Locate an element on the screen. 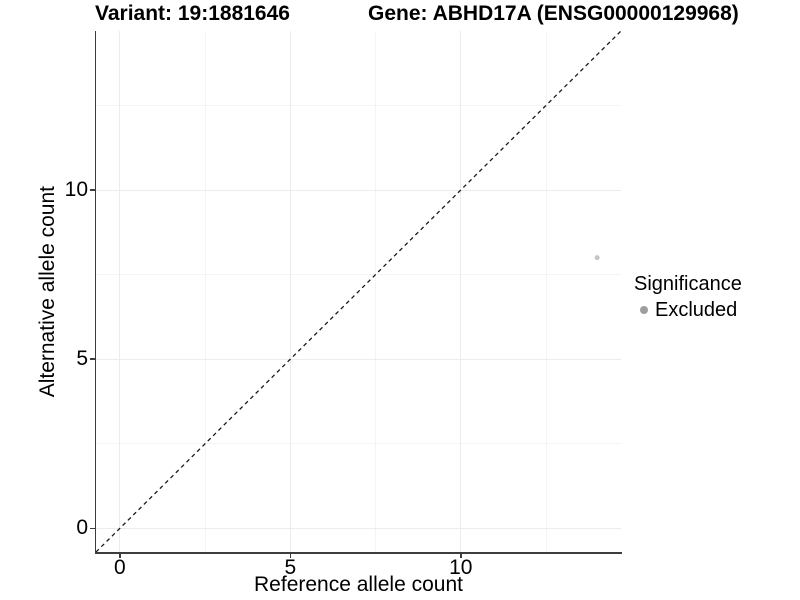  data-point is located at coordinates (597, 258).